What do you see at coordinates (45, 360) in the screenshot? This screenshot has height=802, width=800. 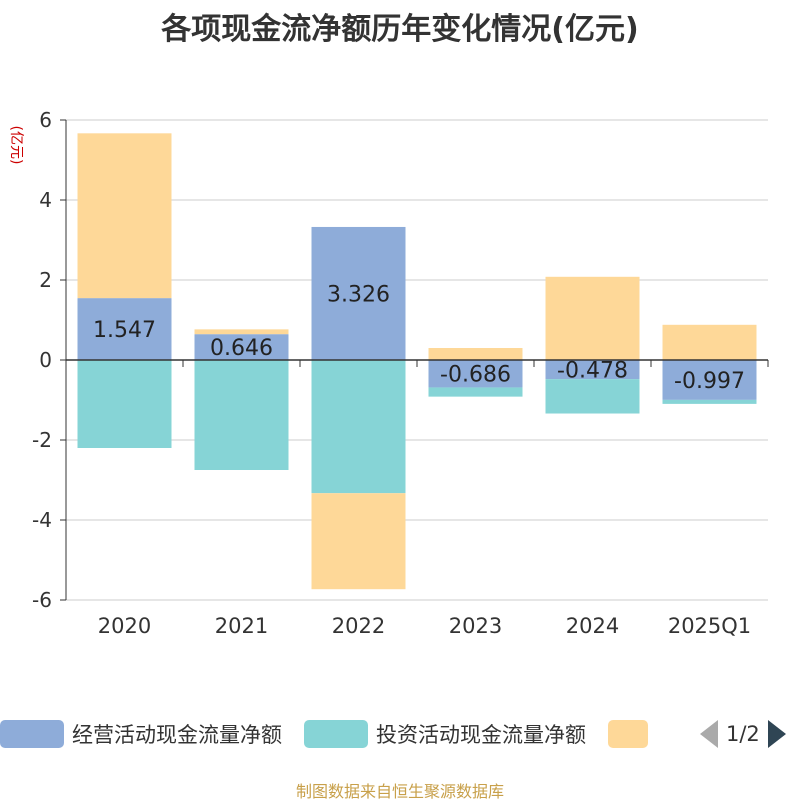 I see `y-tick-label: 0` at bounding box center [45, 360].